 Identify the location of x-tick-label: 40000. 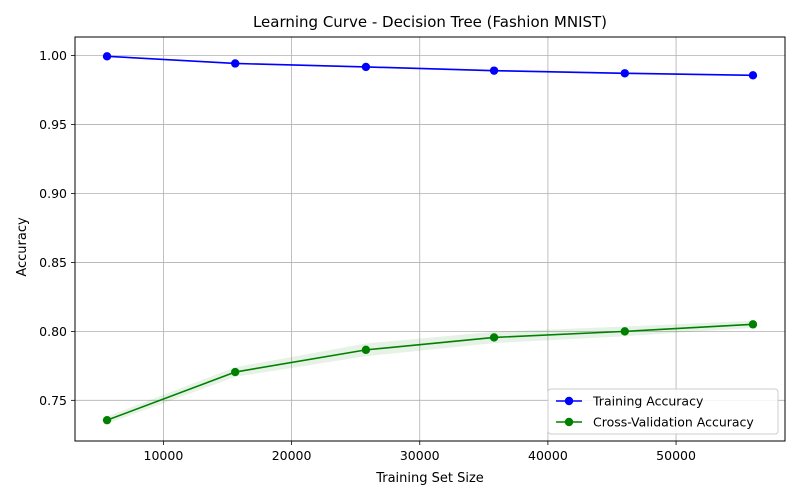
(548, 455).